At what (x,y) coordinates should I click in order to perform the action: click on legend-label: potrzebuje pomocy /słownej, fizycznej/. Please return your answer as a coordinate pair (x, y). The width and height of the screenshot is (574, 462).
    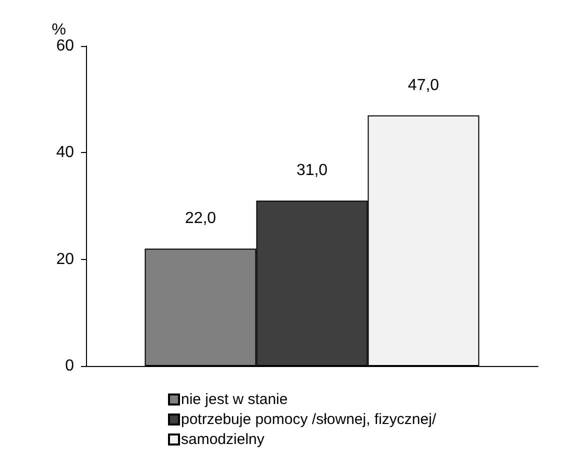
    Looking at the image, I should click on (309, 419).